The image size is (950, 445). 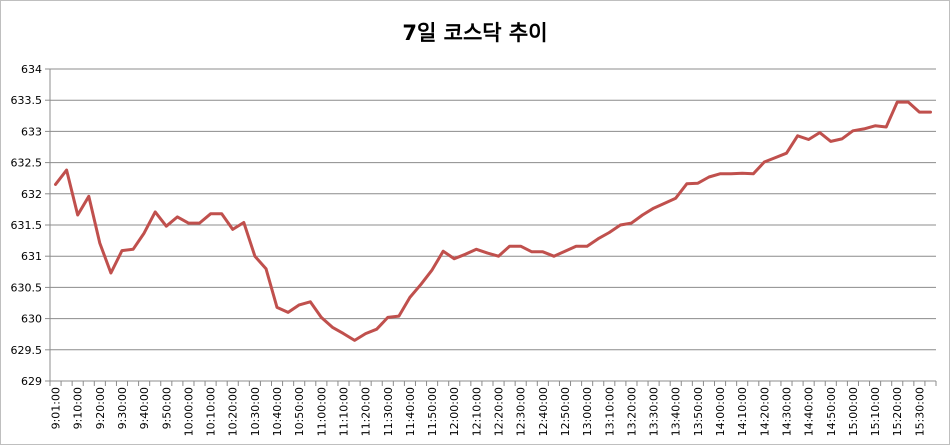 I want to click on chart-title: 7일 코스닥 추이, so click(x=475, y=33).